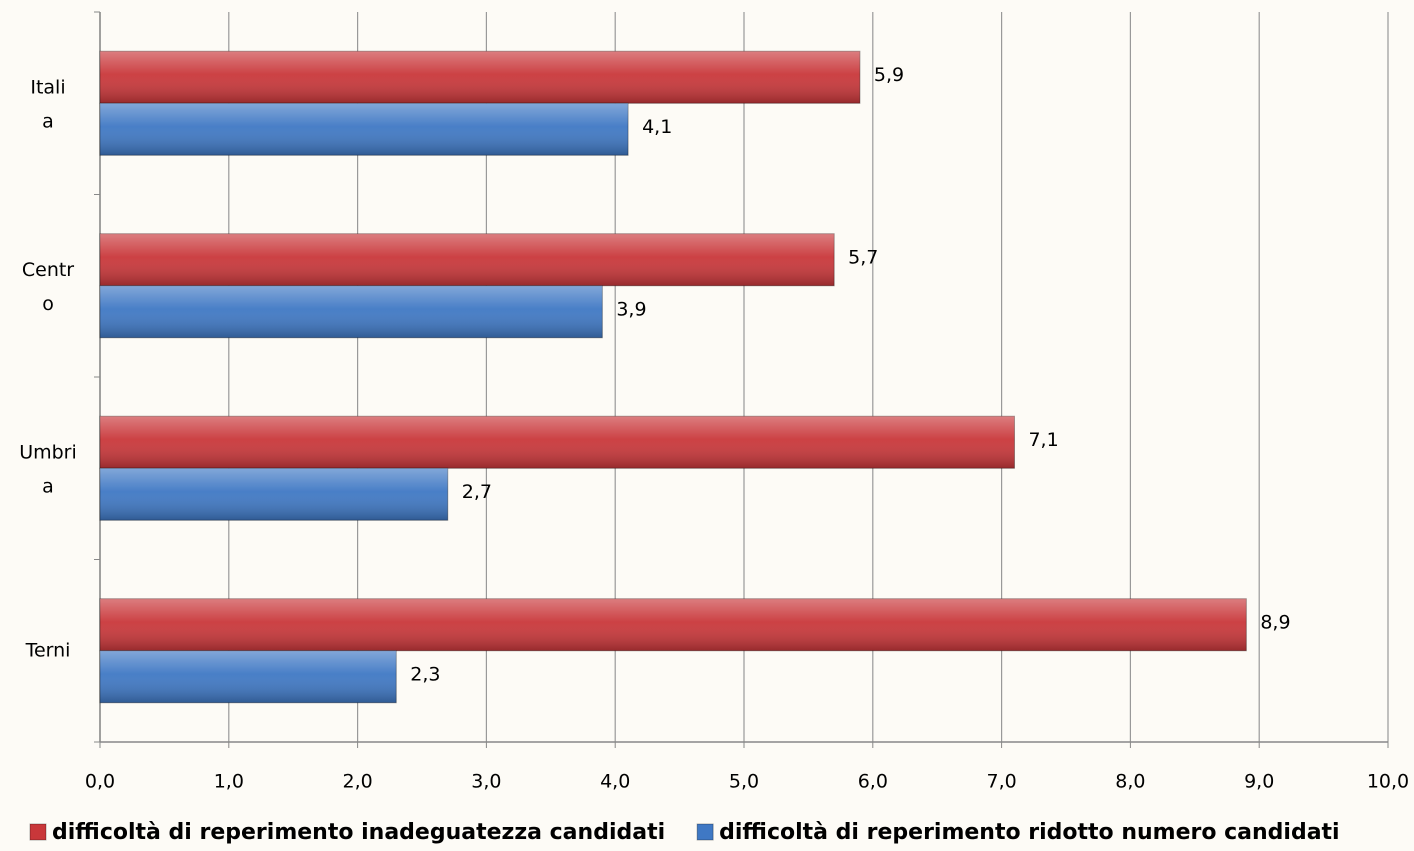 The height and width of the screenshot is (851, 1414). I want to click on data-label: 5,7, so click(863, 257).